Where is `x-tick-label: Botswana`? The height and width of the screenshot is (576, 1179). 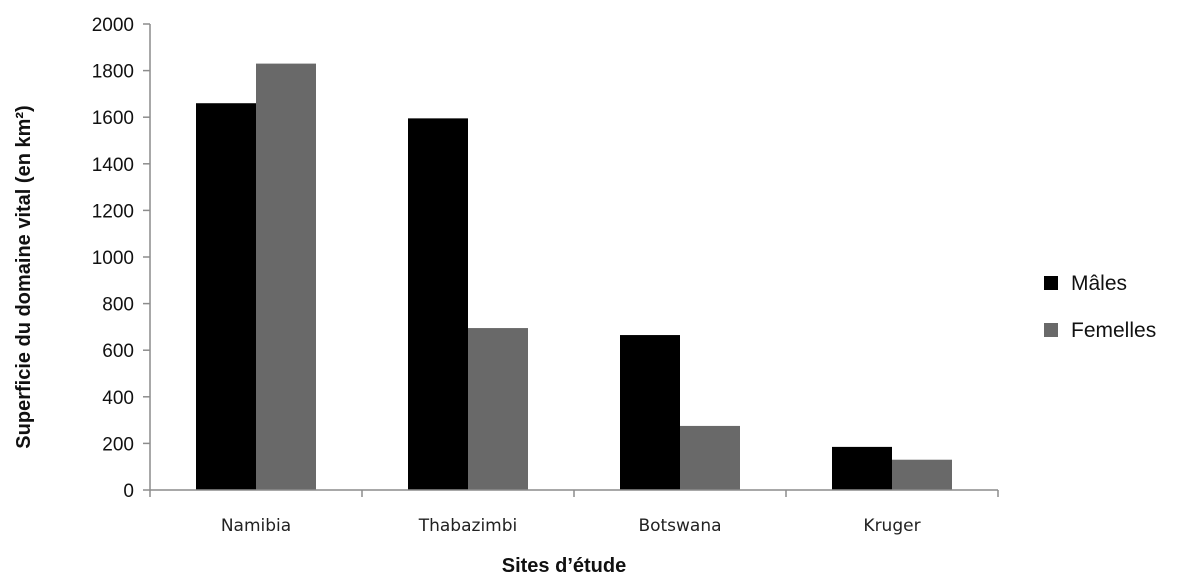
x-tick-label: Botswana is located at coordinates (679, 526).